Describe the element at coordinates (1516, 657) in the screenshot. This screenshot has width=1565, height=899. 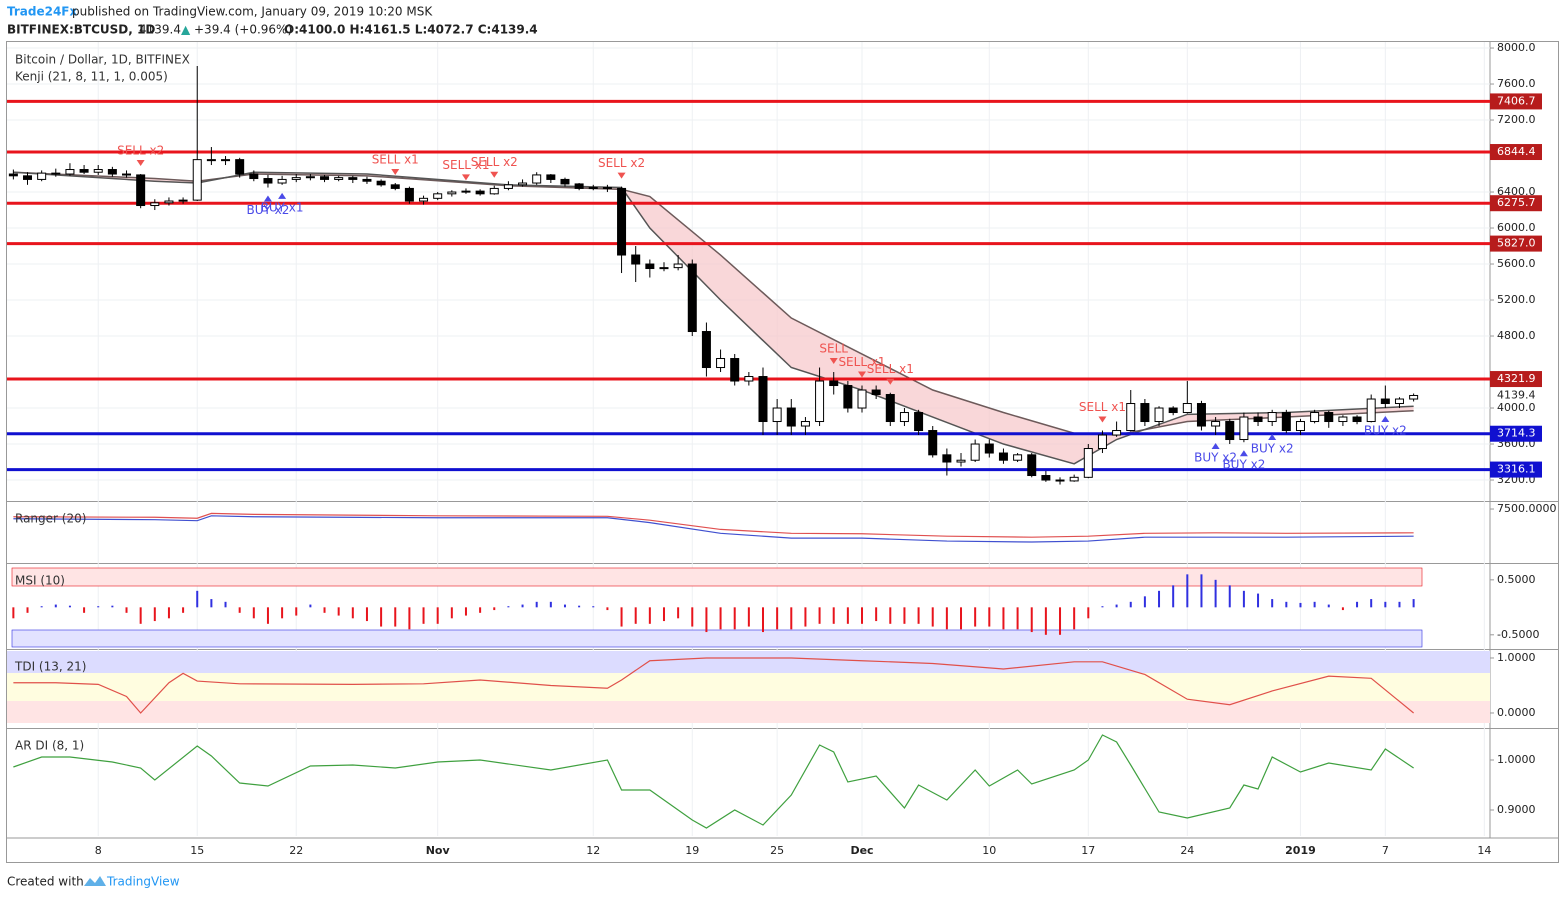
I see `y-tick-label: 1.0000` at that location.